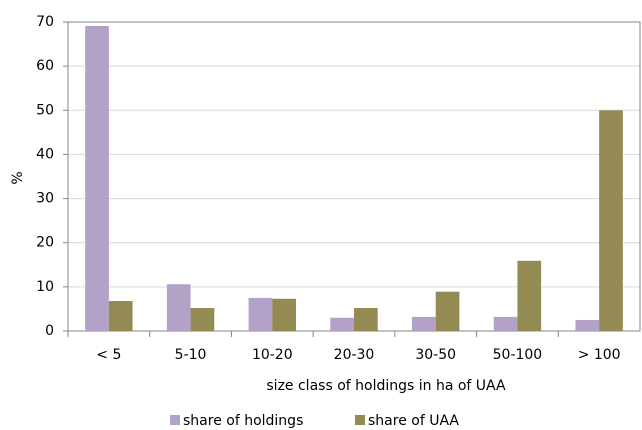  I want to click on x-tick-label: 50-100, so click(518, 355).